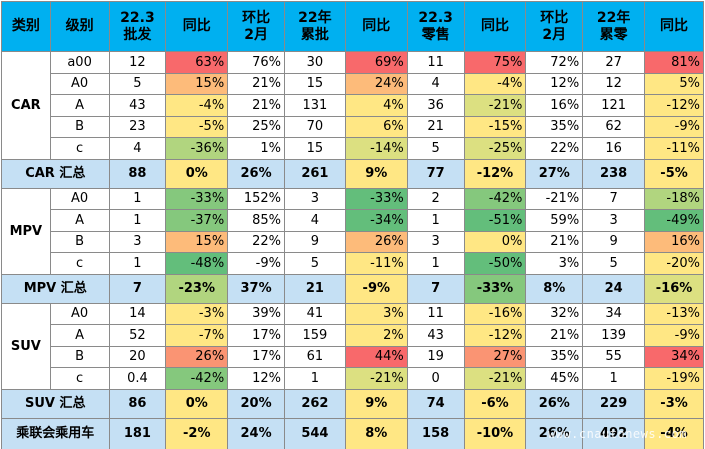 This screenshot has height=449, width=705. I want to click on cell-value: 12%, so click(554, 83).